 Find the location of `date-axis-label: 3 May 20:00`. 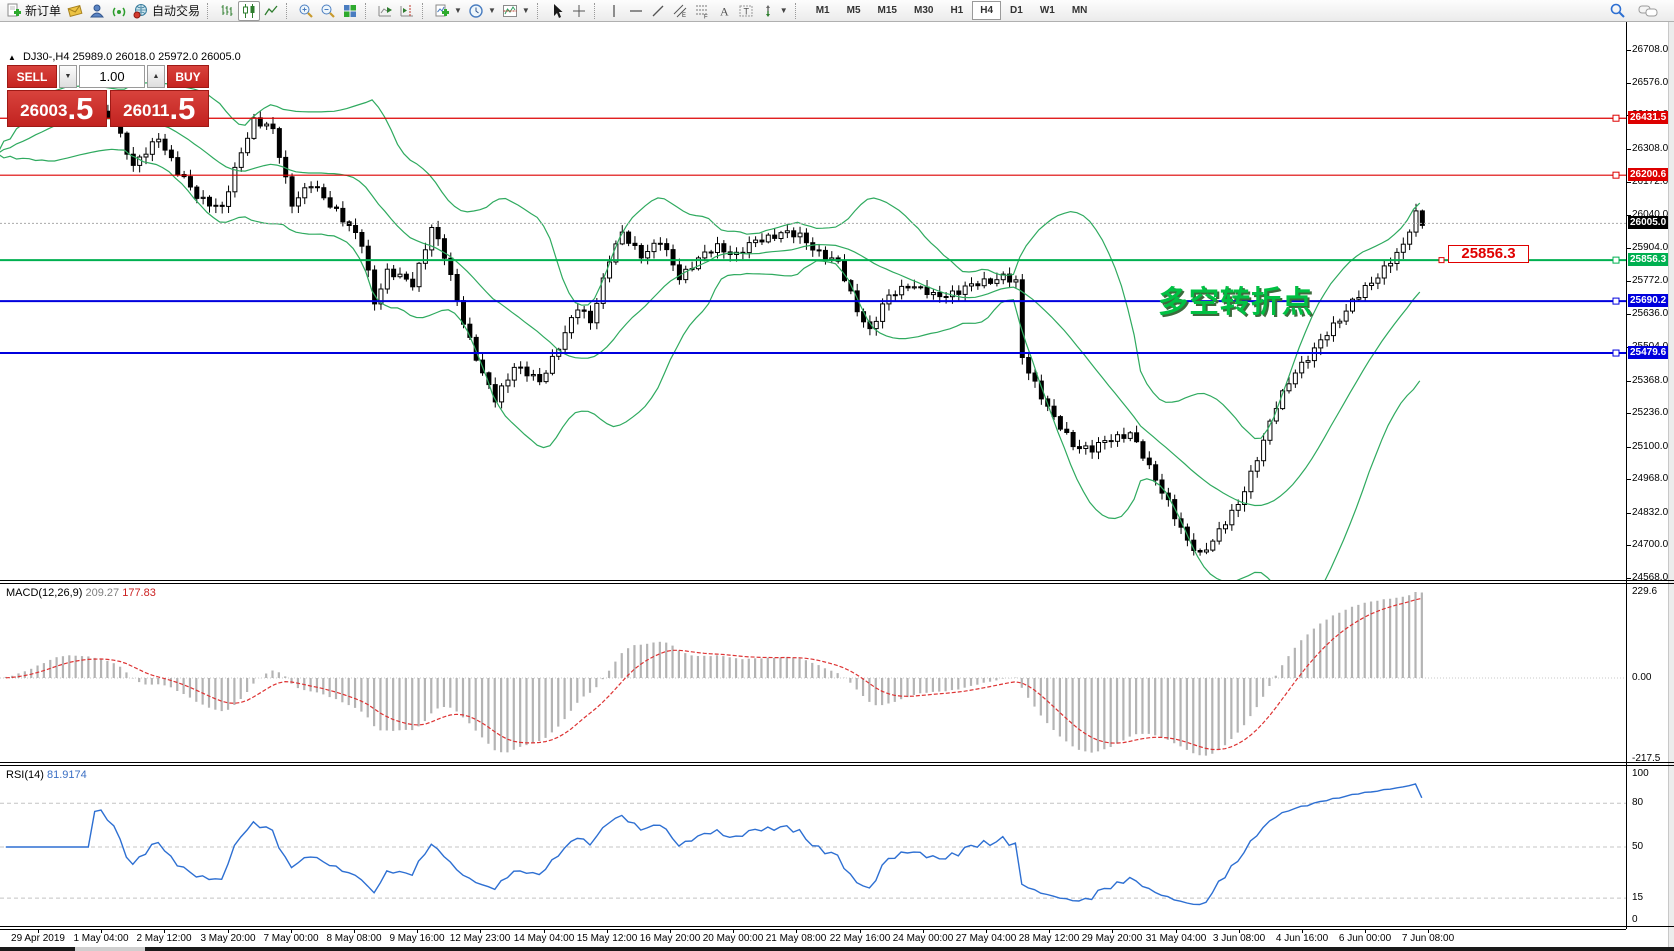

date-axis-label: 3 May 20:00 is located at coordinates (228, 938).